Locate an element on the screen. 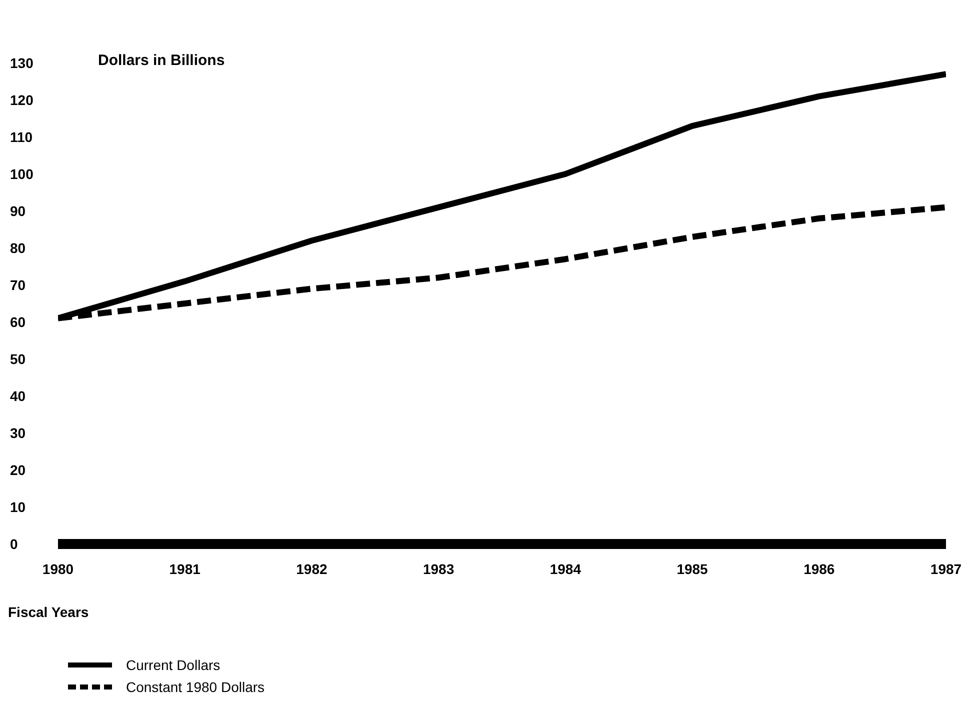  y-tick-label: 60 is located at coordinates (18, 322).